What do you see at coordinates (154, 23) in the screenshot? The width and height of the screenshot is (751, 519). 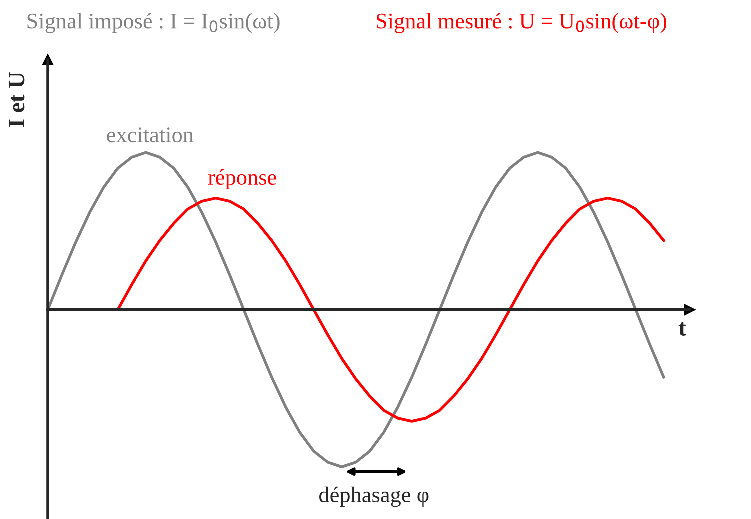 I see `chart-title: Signal imposé : I = I$_{0}$sin(ωt)` at bounding box center [154, 23].